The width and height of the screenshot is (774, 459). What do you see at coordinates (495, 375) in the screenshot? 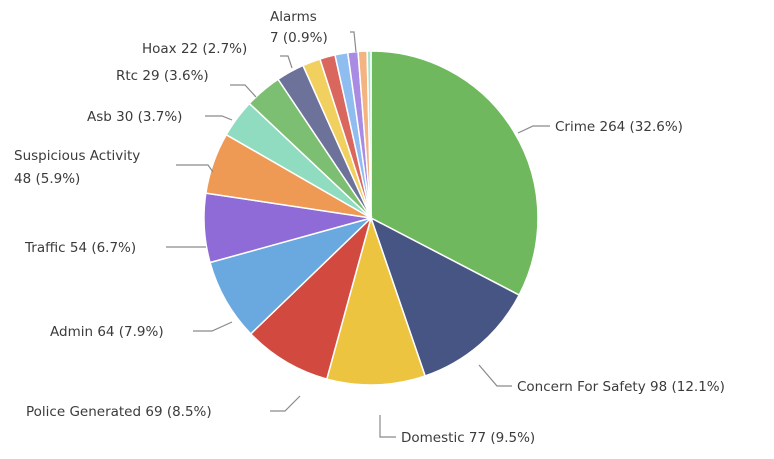
I see `leader-line-concern-for-safety` at bounding box center [495, 375].